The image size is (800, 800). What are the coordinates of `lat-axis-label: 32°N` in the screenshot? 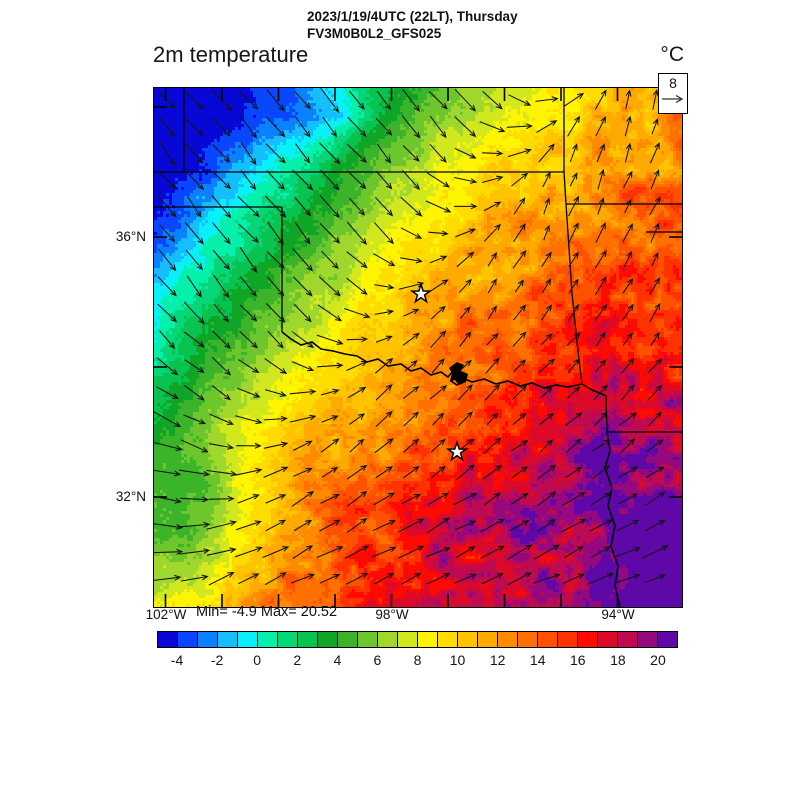 It's located at (130, 496).